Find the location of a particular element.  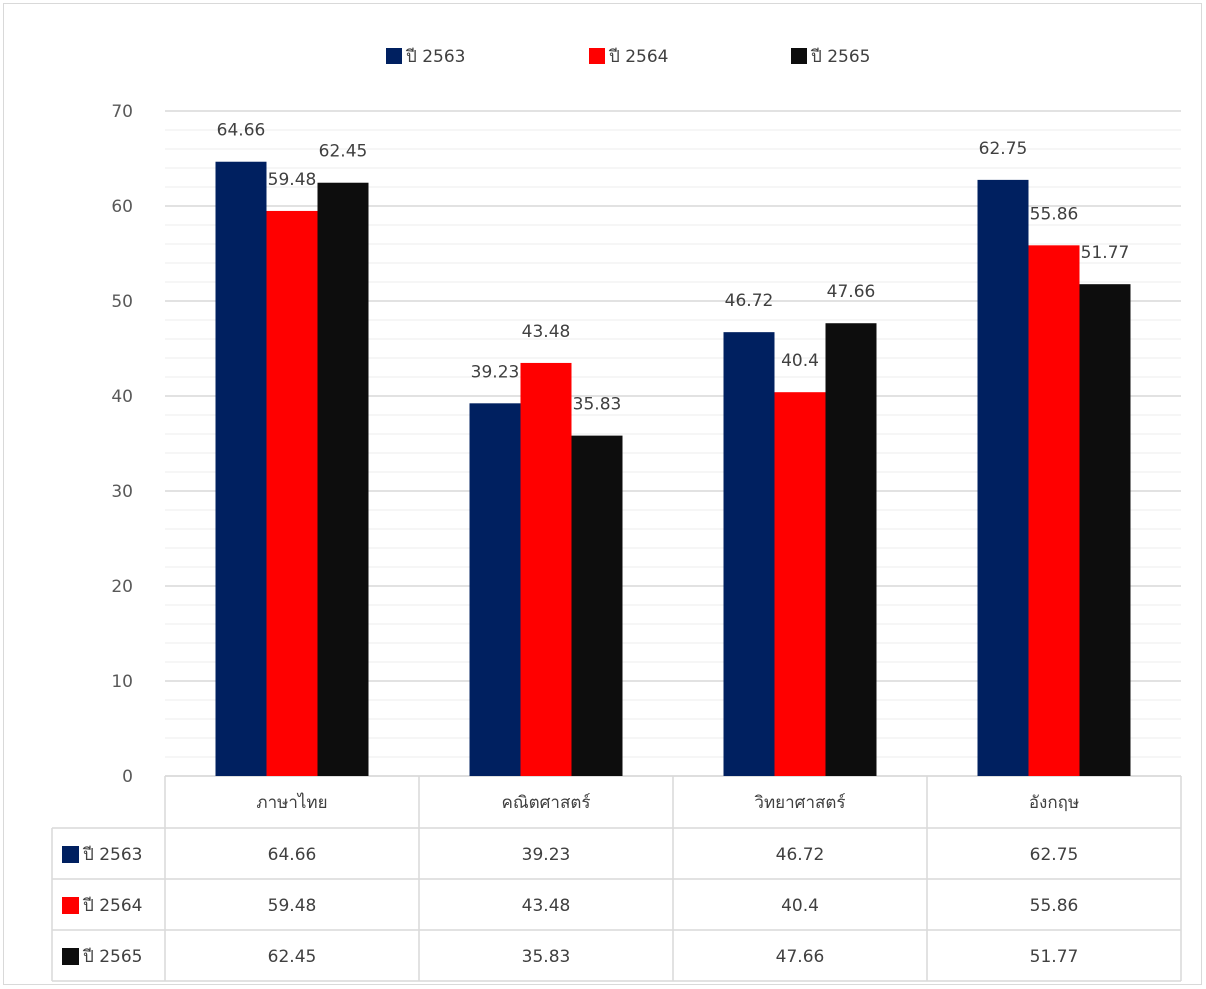

table-cell-value: 59.48 is located at coordinates (292, 906).